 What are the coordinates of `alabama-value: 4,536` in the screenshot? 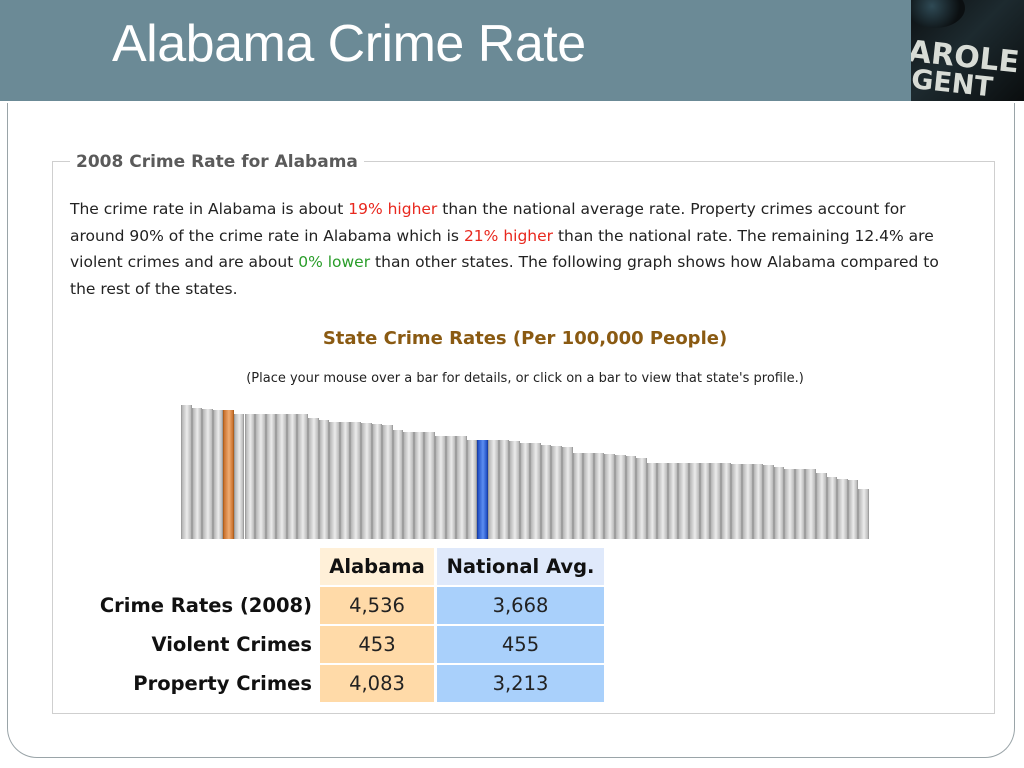 It's located at (378, 605).